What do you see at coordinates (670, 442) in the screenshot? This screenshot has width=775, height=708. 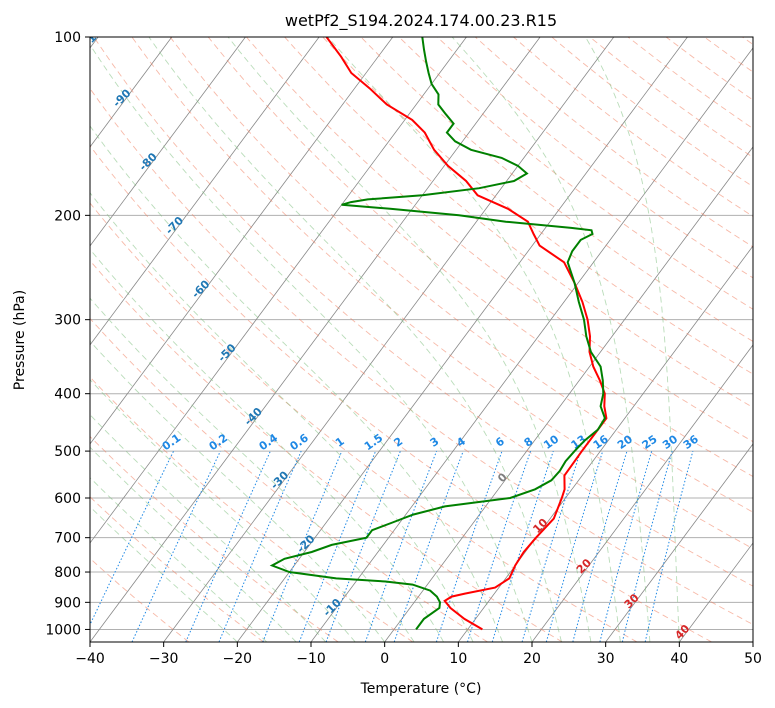 I see `mixing-ratio-label: 30` at bounding box center [670, 442].